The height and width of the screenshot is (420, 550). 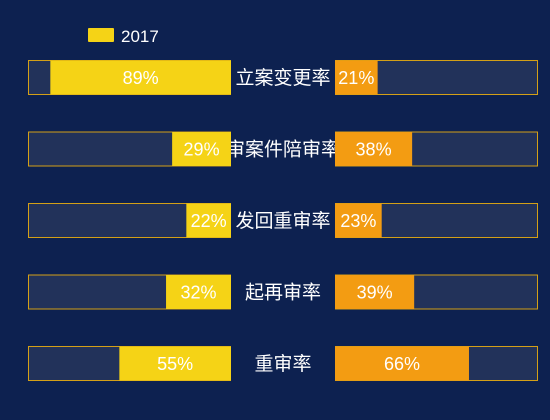 I want to click on right-bar-label: 39%, so click(x=375, y=293).